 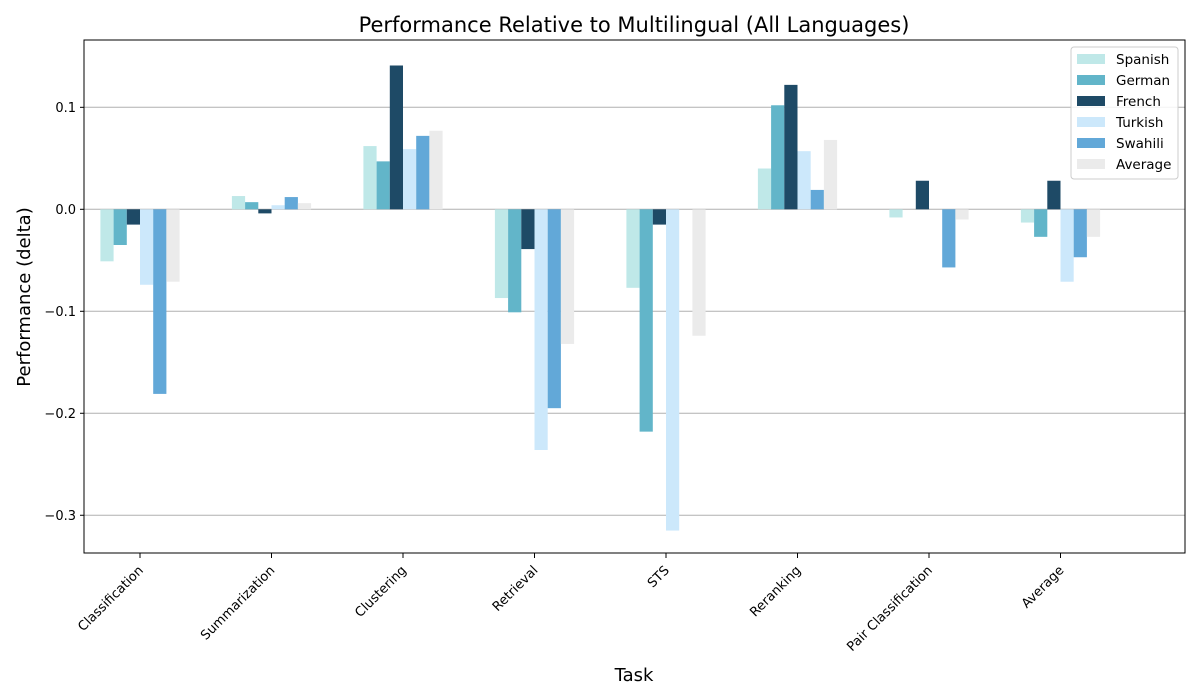 I want to click on x-tick-label: Summarization, so click(x=238, y=603).